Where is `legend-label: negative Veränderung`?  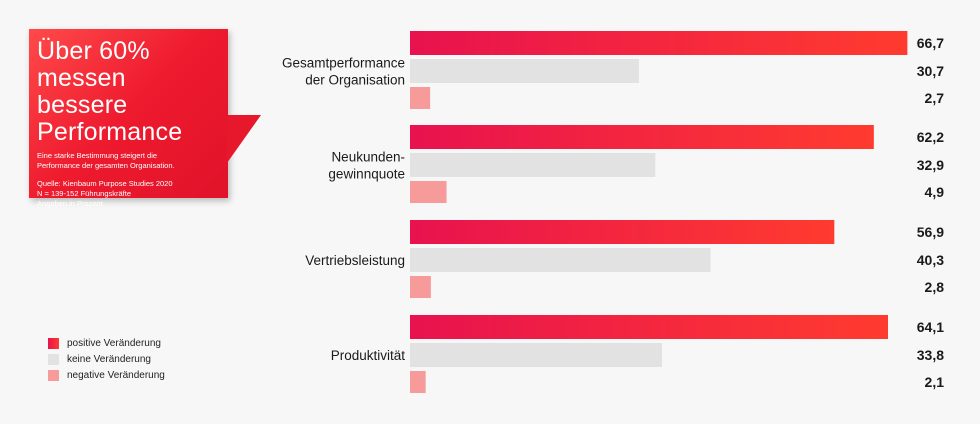 legend-label: negative Veränderung is located at coordinates (116, 375).